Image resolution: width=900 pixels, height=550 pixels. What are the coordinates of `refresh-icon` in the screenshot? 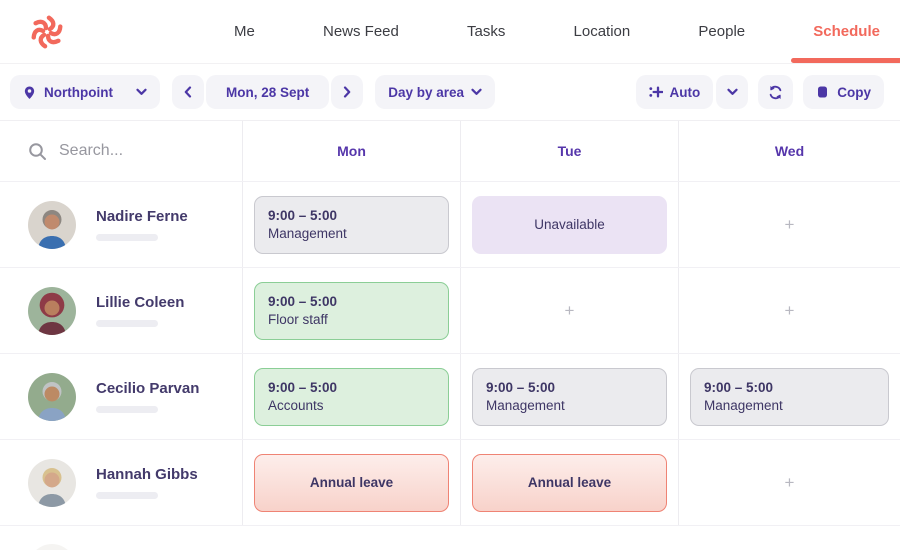 It's located at (775, 92).